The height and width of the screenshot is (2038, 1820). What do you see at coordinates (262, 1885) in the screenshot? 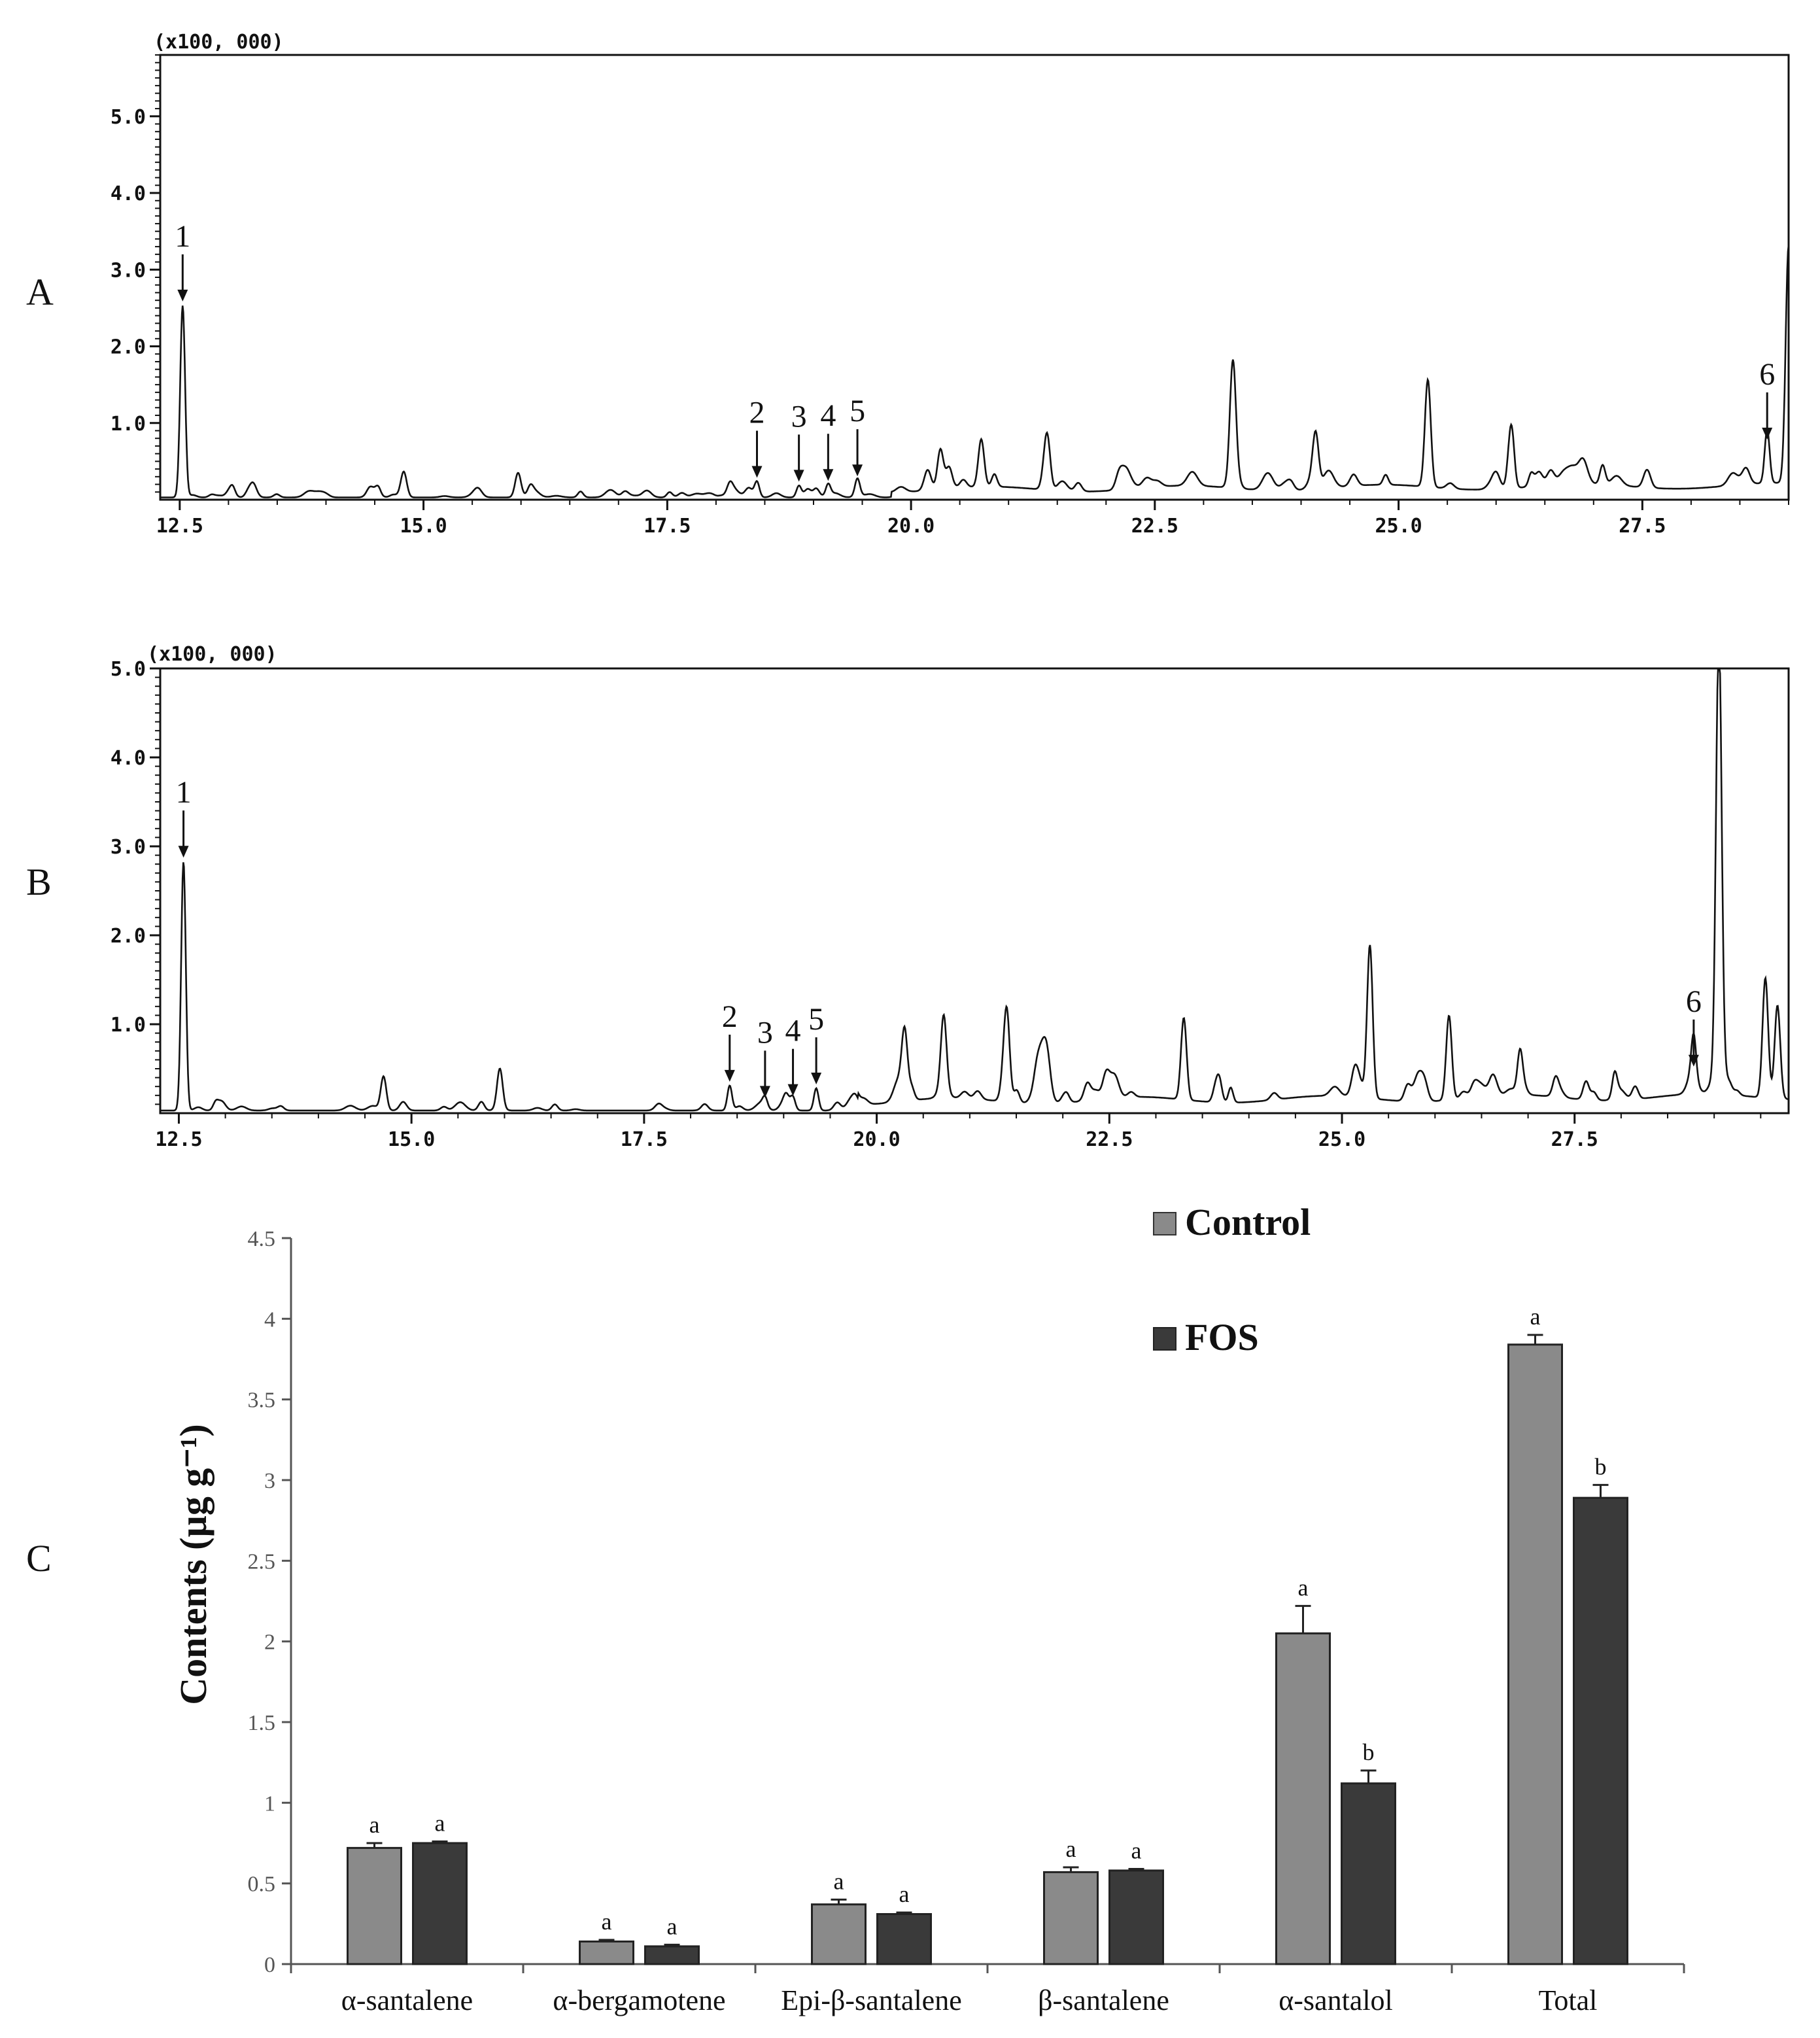
I see `bar-y-tick-label: 0.5` at bounding box center [262, 1885].